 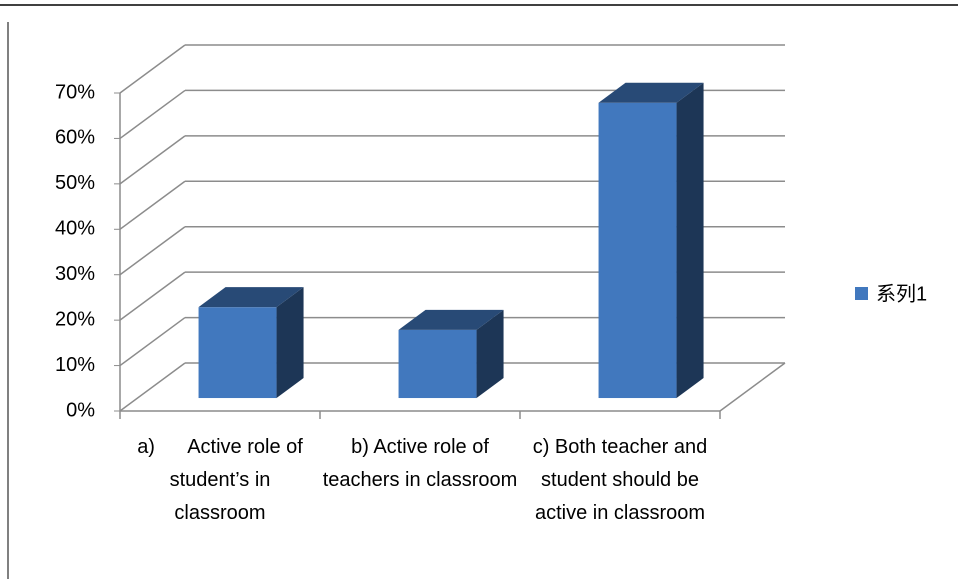 What do you see at coordinates (752, 387) in the screenshot?
I see `floor-edge` at bounding box center [752, 387].